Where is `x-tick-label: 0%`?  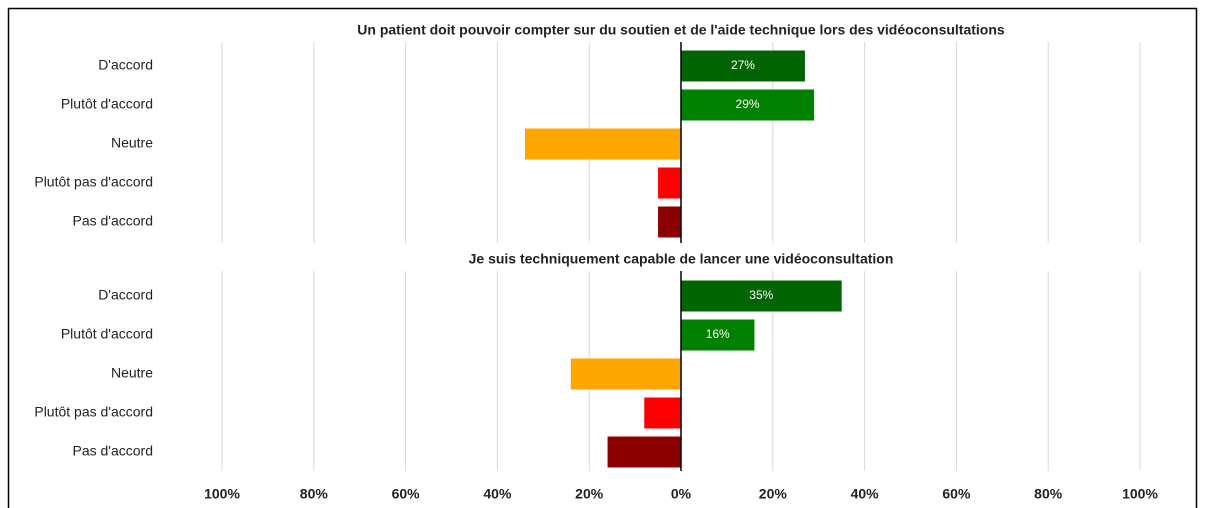 x-tick-label: 0% is located at coordinates (681, 494).